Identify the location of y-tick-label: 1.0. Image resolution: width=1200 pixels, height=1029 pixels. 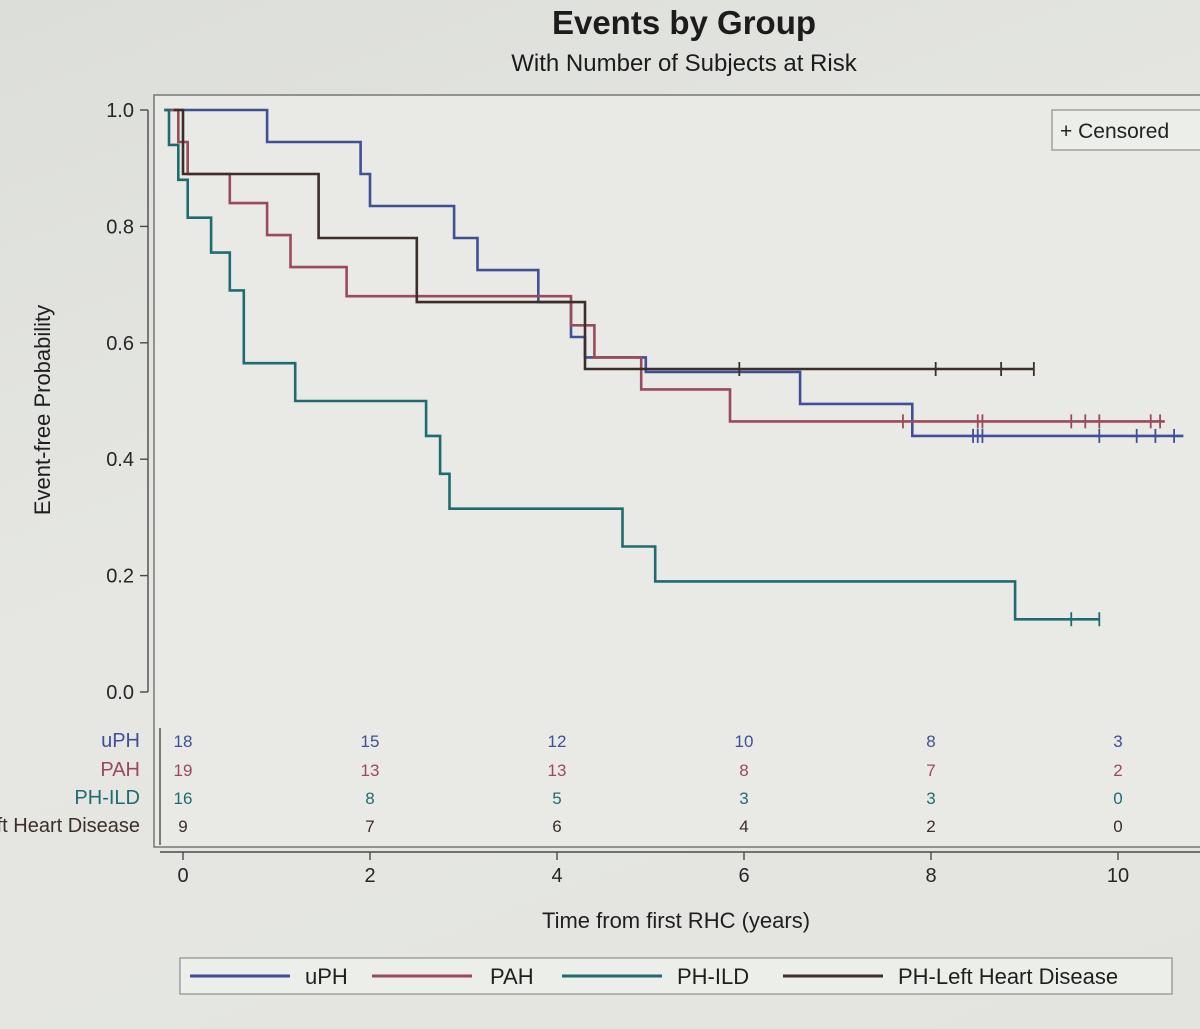
(120, 111).